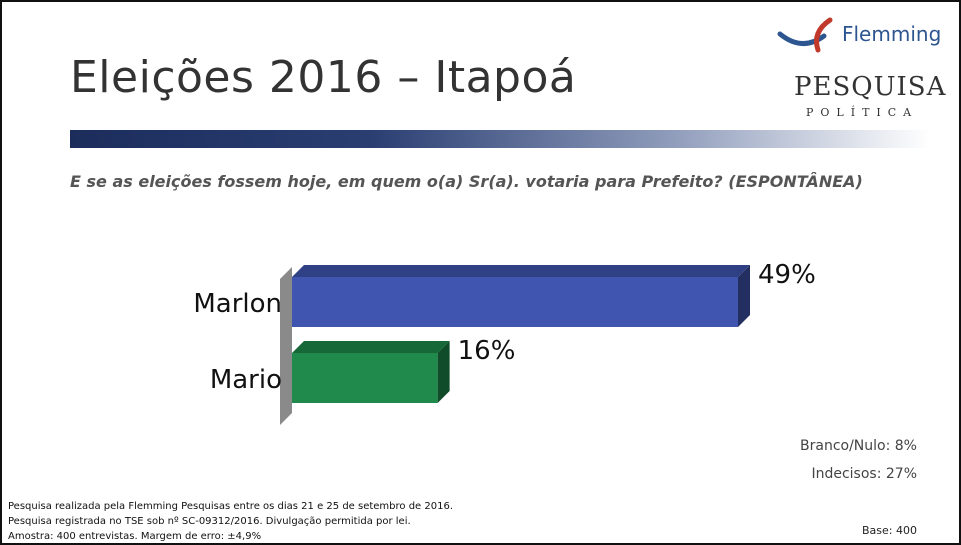 This screenshot has height=545, width=961. Describe the element at coordinates (515, 302) in the screenshot. I see `bar-marlon` at that location.